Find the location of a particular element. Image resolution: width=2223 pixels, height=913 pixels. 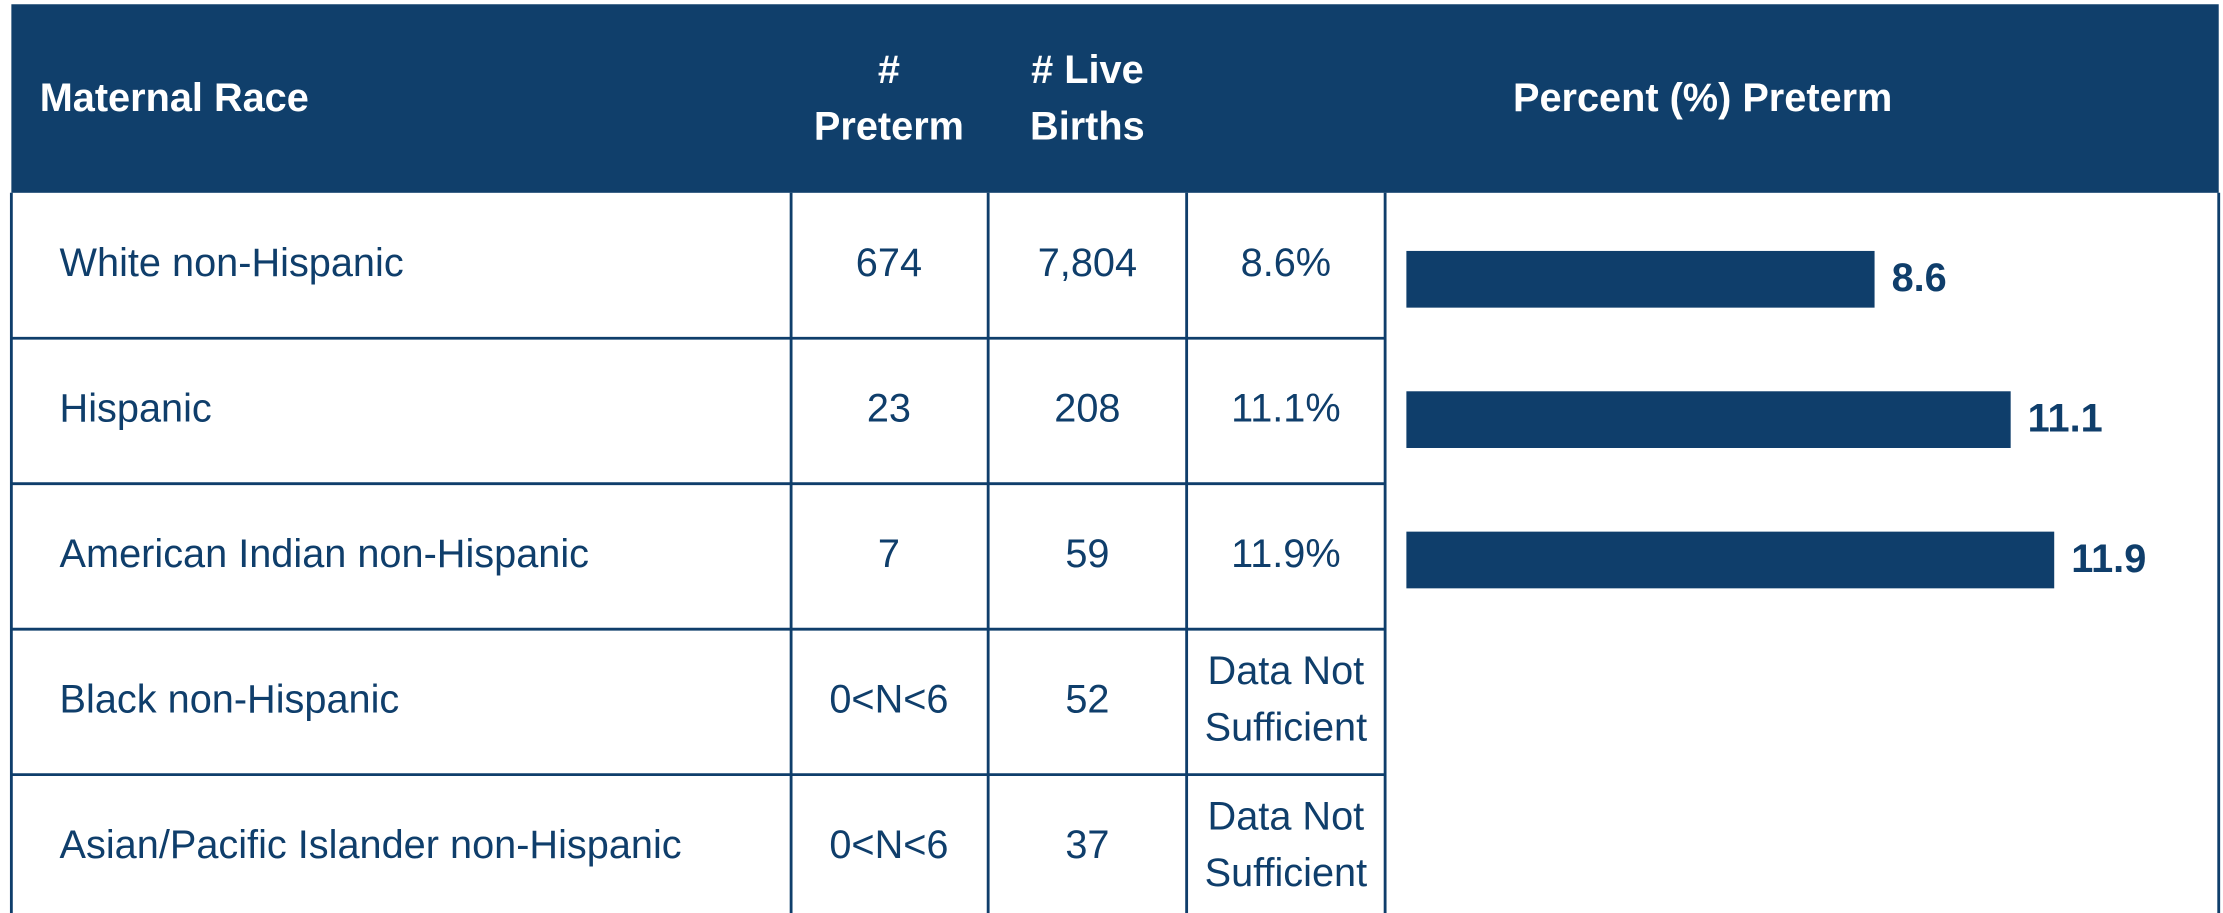

header-cell: Maternal Race is located at coordinates (174, 98).